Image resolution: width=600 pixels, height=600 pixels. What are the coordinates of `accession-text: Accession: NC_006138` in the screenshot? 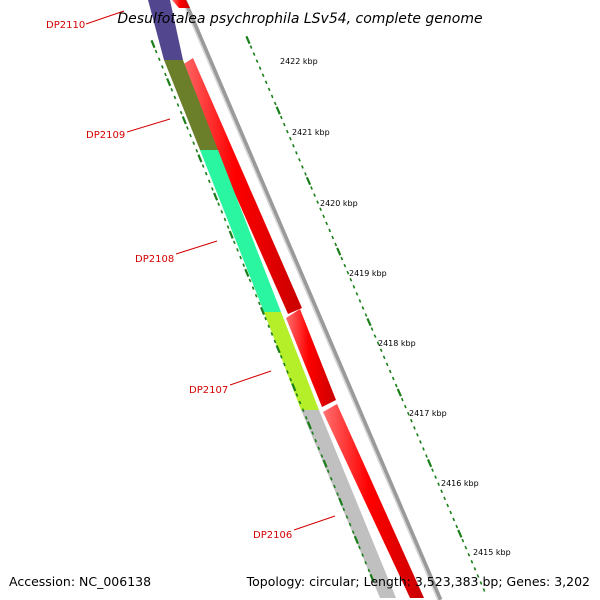 It's located at (80, 581).